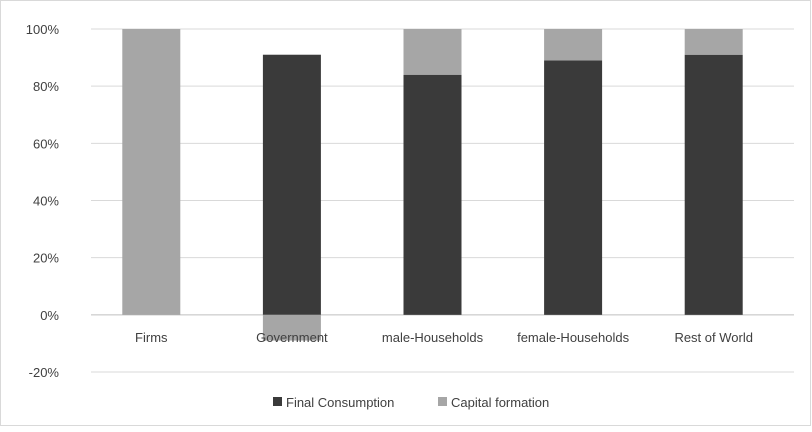 This screenshot has width=812, height=432. What do you see at coordinates (49, 315) in the screenshot?
I see `y-tick-label: 0%` at bounding box center [49, 315].